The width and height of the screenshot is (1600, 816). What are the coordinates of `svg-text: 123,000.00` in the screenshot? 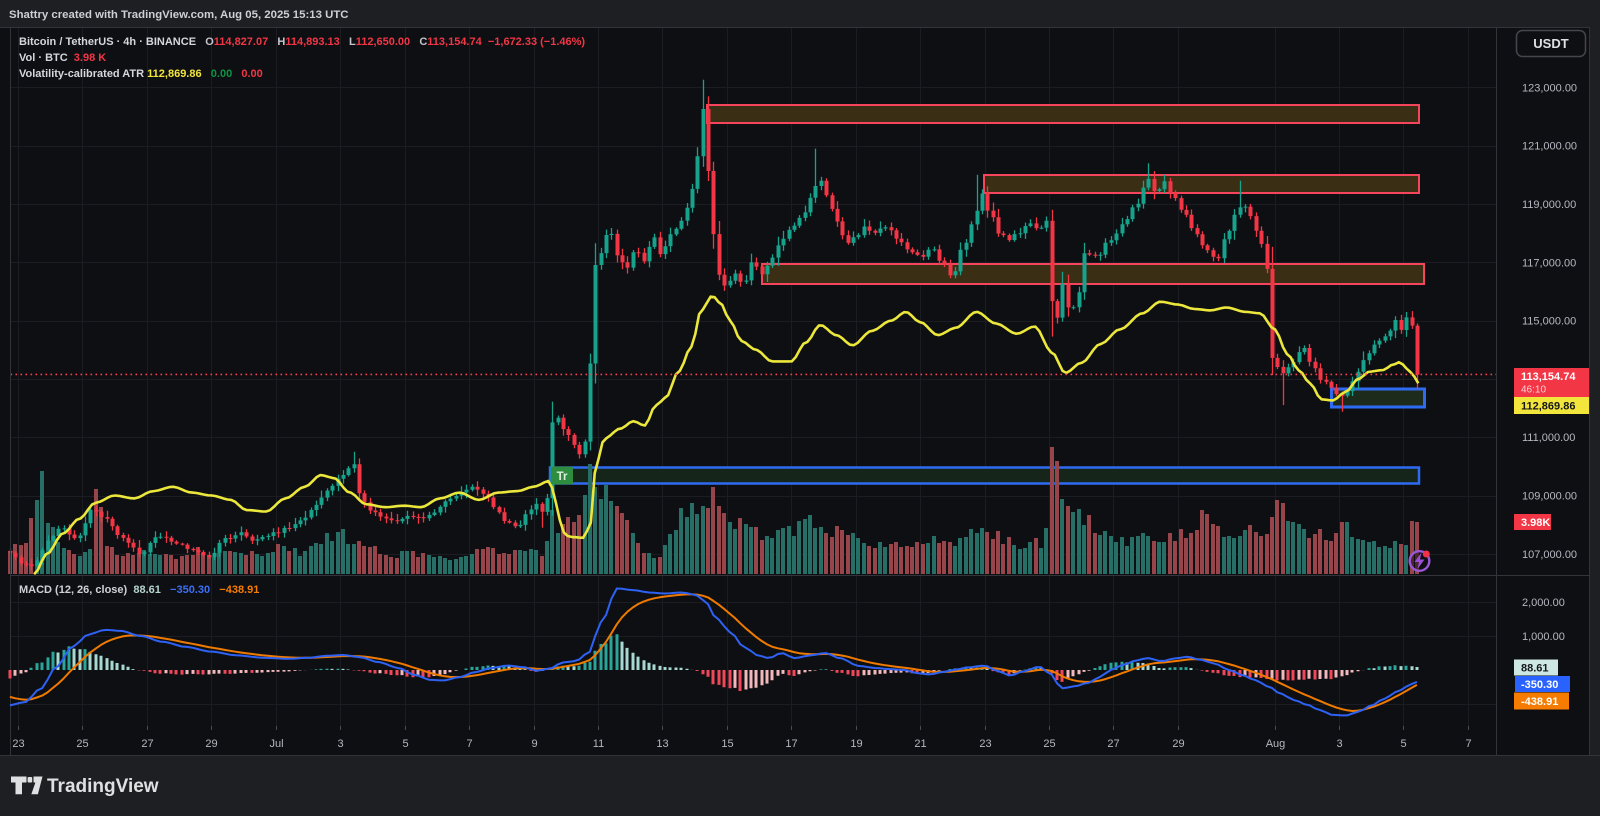 It's located at (1549, 88).